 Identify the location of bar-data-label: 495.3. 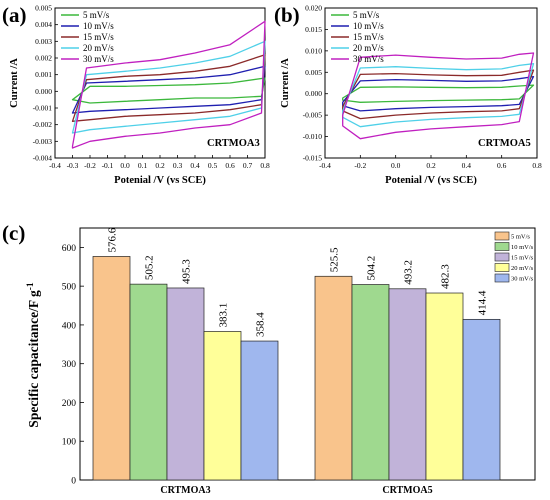
(187, 271).